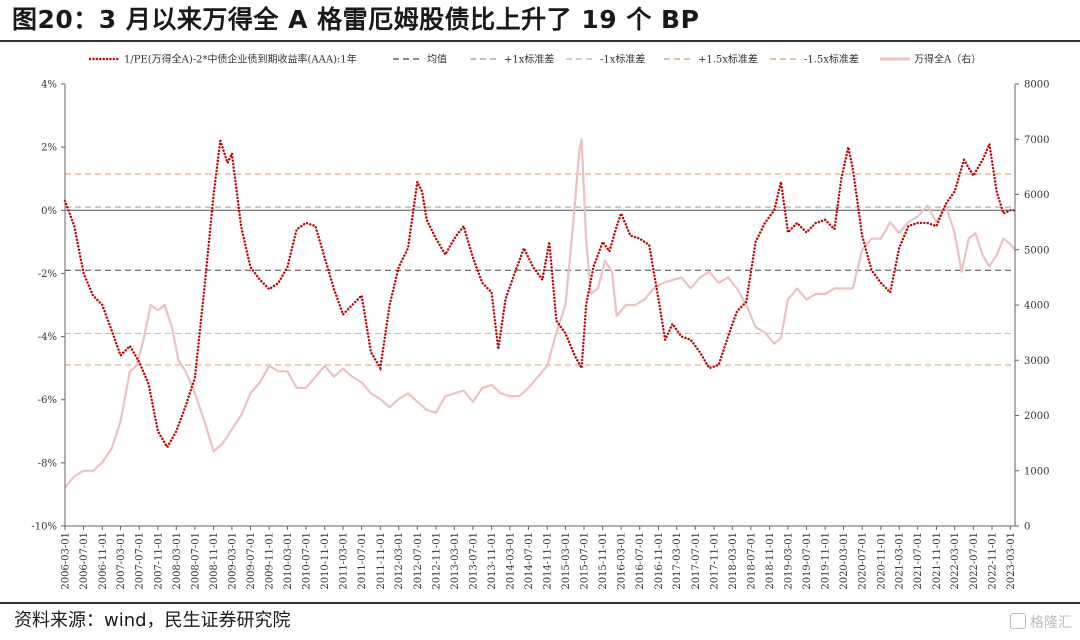 The height and width of the screenshot is (640, 1080). Describe the element at coordinates (214, 561) in the screenshot. I see `x-tick-label: 2008-11-01` at that location.